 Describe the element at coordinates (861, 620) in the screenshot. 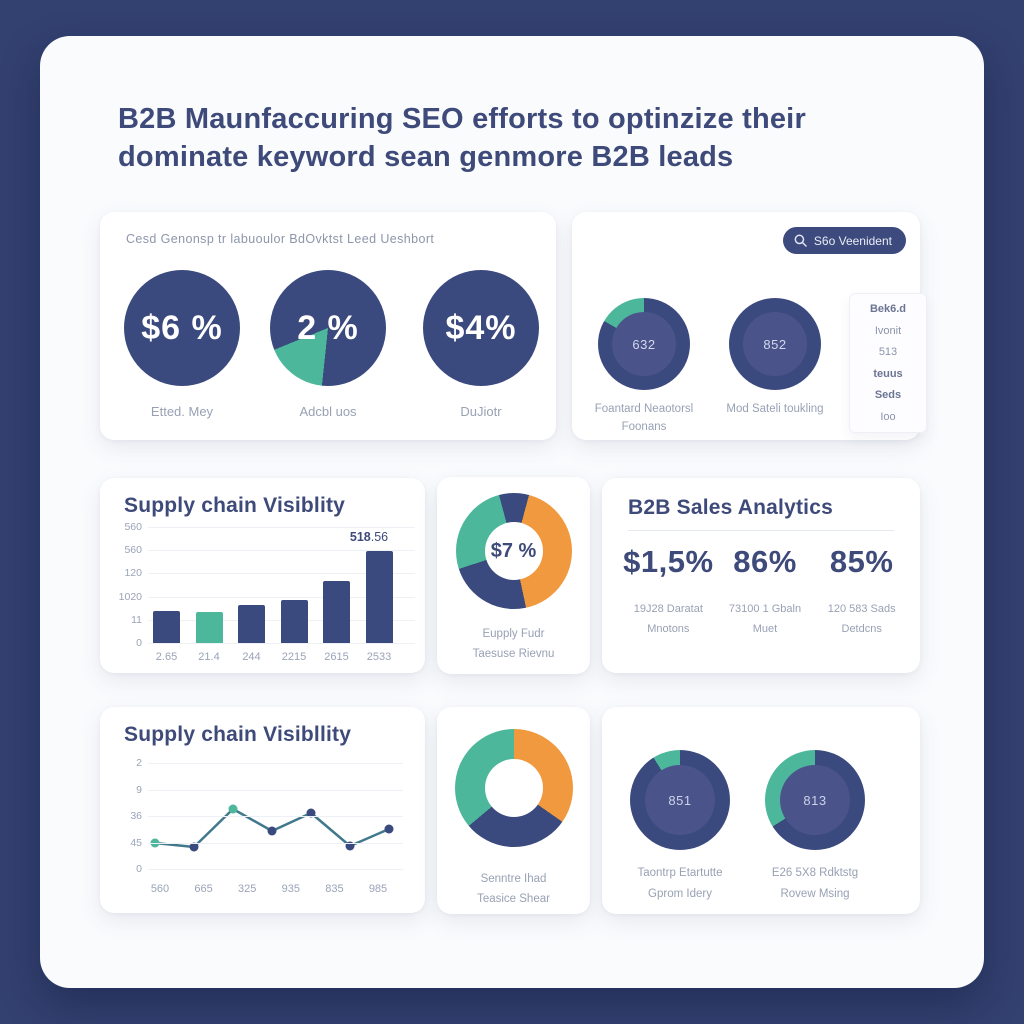

I see `stat-label: 120 583 Sads Detdcns` at that location.